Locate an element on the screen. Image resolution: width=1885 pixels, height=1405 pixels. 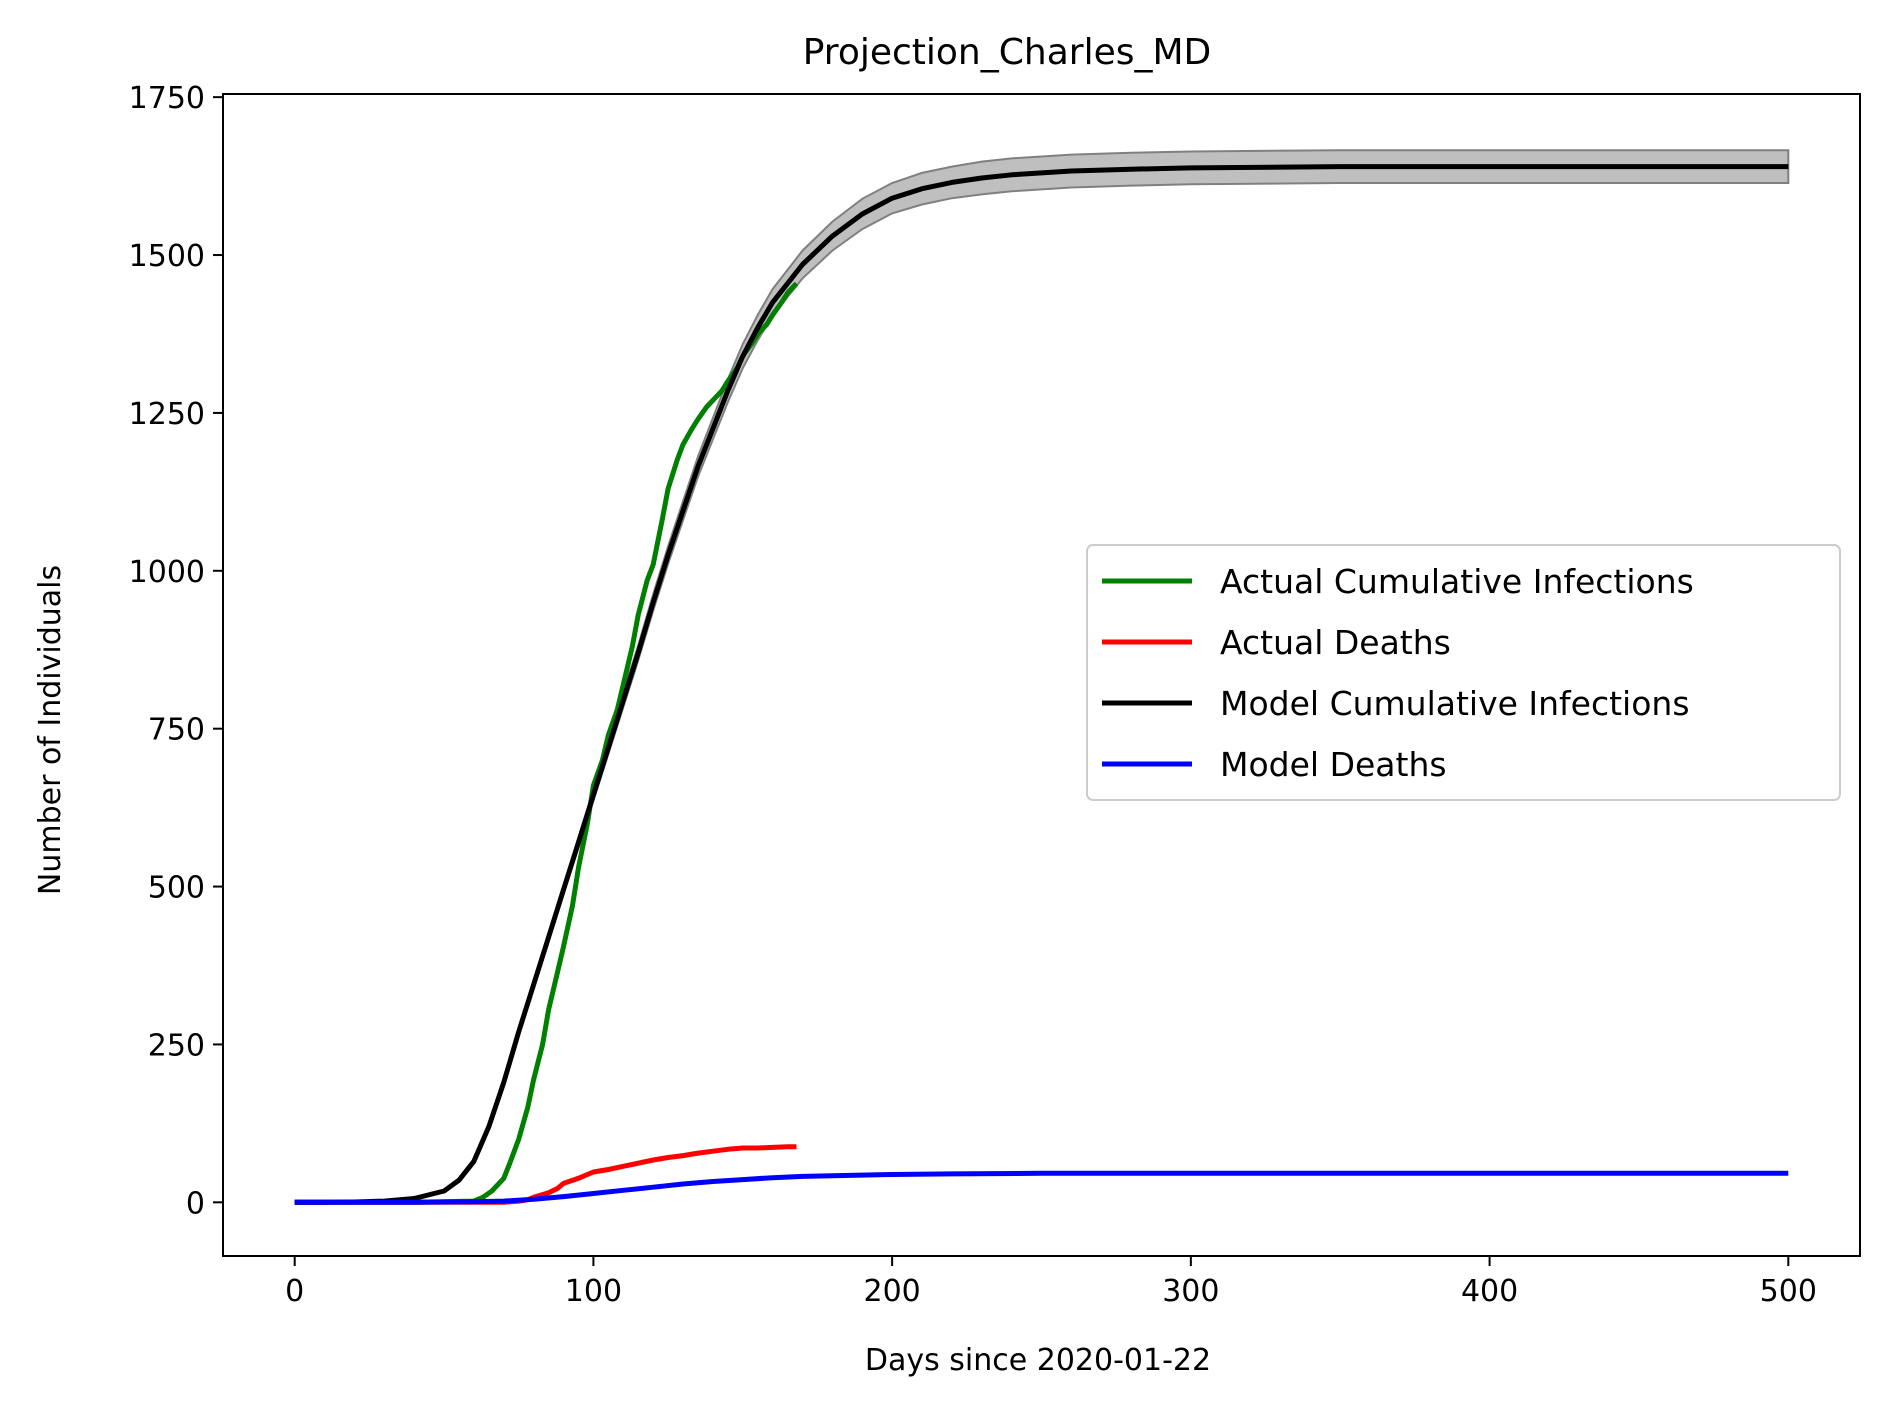
legend-box is located at coordinates (1463, 672).